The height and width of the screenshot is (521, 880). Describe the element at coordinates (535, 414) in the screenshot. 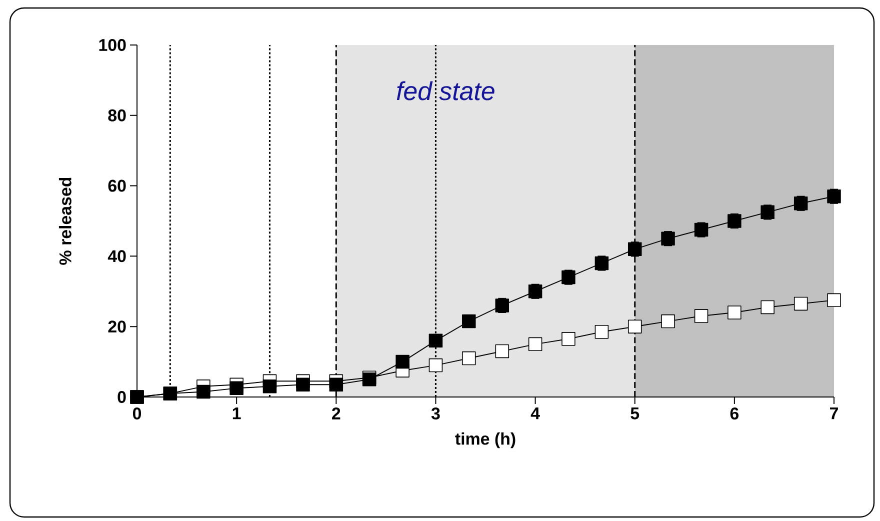

I see `x-tick-label: 4` at that location.